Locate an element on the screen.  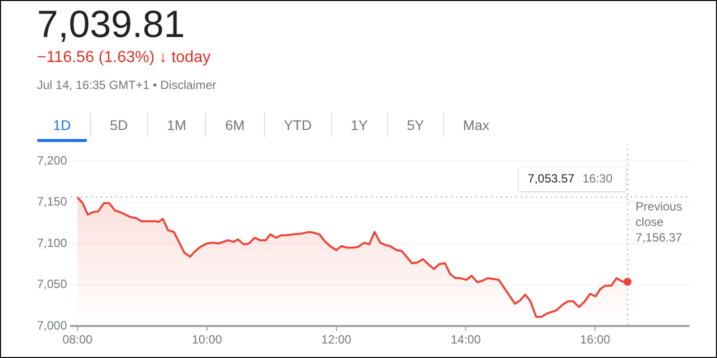
chart-title: 7,039.81 is located at coordinates (111, 25).